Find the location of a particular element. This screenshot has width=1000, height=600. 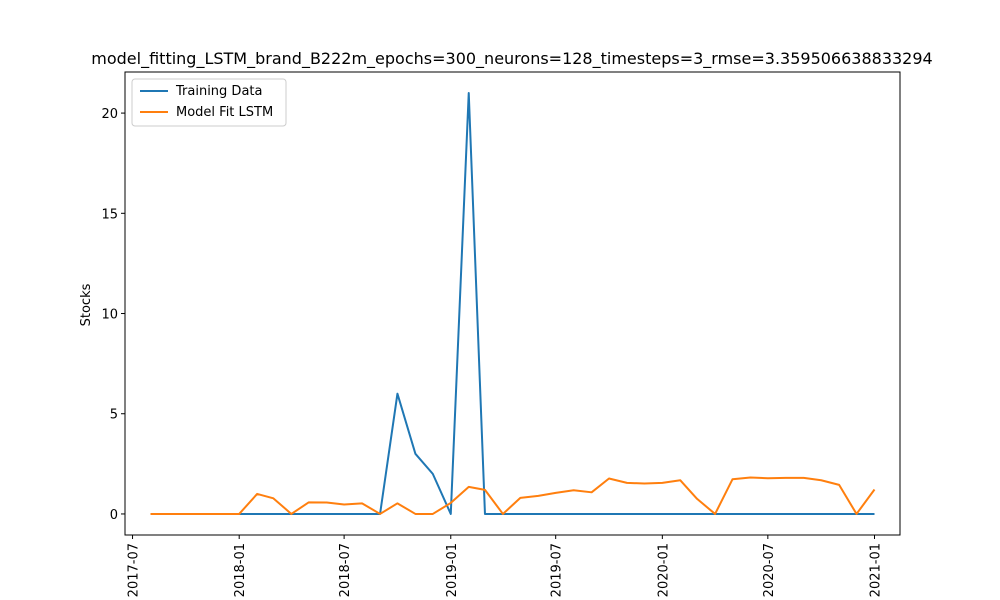

x-tick-label: 2019-07 is located at coordinates (557, 570).